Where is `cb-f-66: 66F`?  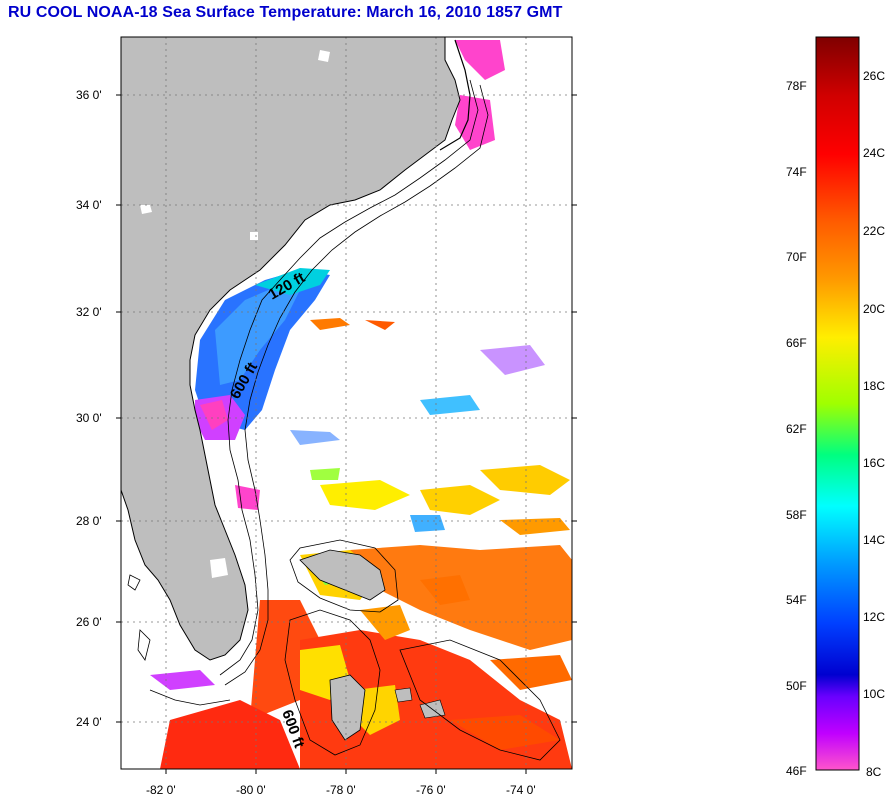
cb-f-66: 66F is located at coordinates (796, 343).